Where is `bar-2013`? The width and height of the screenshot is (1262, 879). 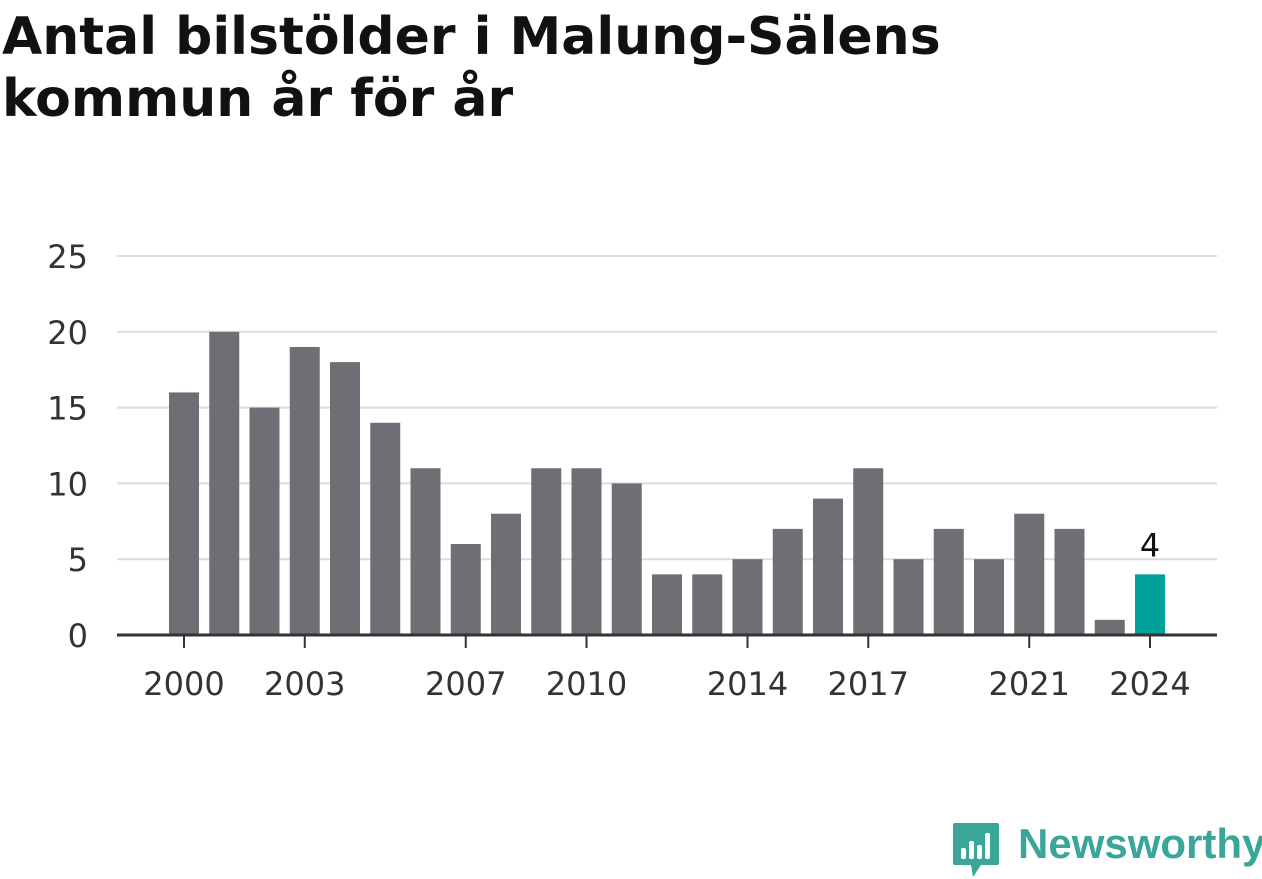 bar-2013 is located at coordinates (707, 604).